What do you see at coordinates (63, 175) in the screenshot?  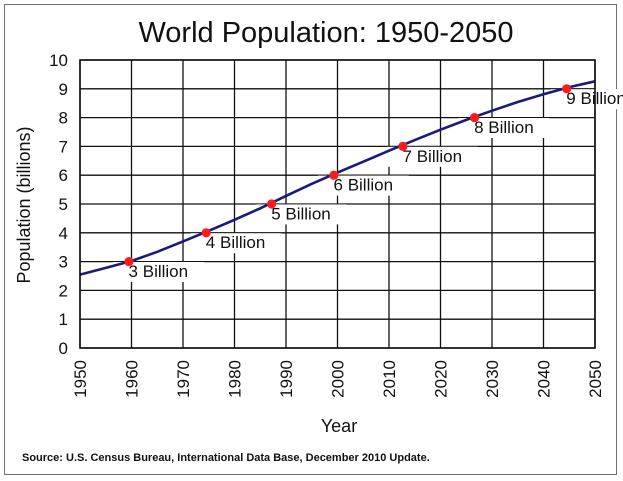 I see `y-tick-label: 6` at bounding box center [63, 175].